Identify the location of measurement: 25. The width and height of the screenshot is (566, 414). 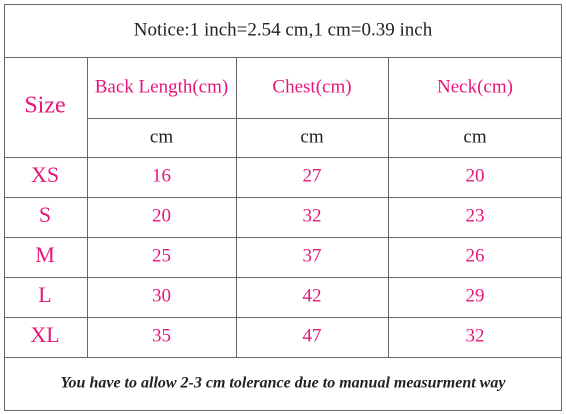
(161, 255).